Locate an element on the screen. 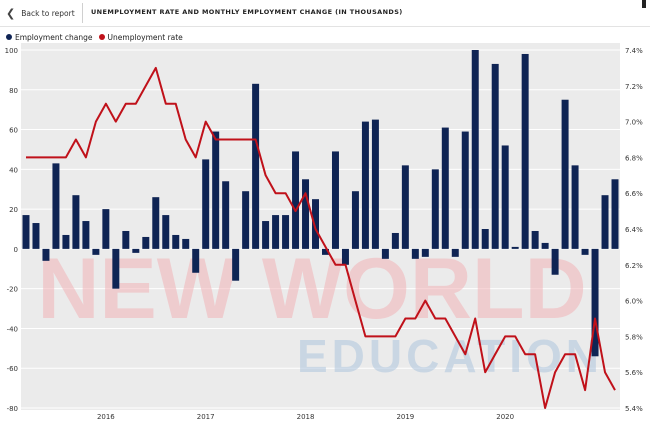 The height and width of the screenshot is (426, 650). legend-item-unemployment: Unemployment rate is located at coordinates (140, 37).